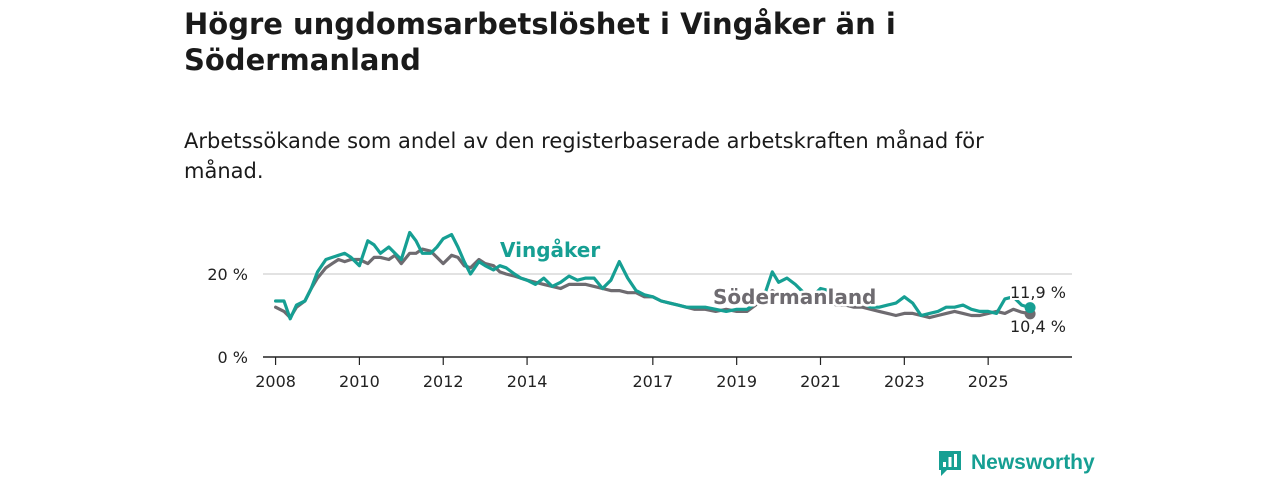 This screenshot has width=1280, height=480. I want to click on series-line-vingaker, so click(653, 275).